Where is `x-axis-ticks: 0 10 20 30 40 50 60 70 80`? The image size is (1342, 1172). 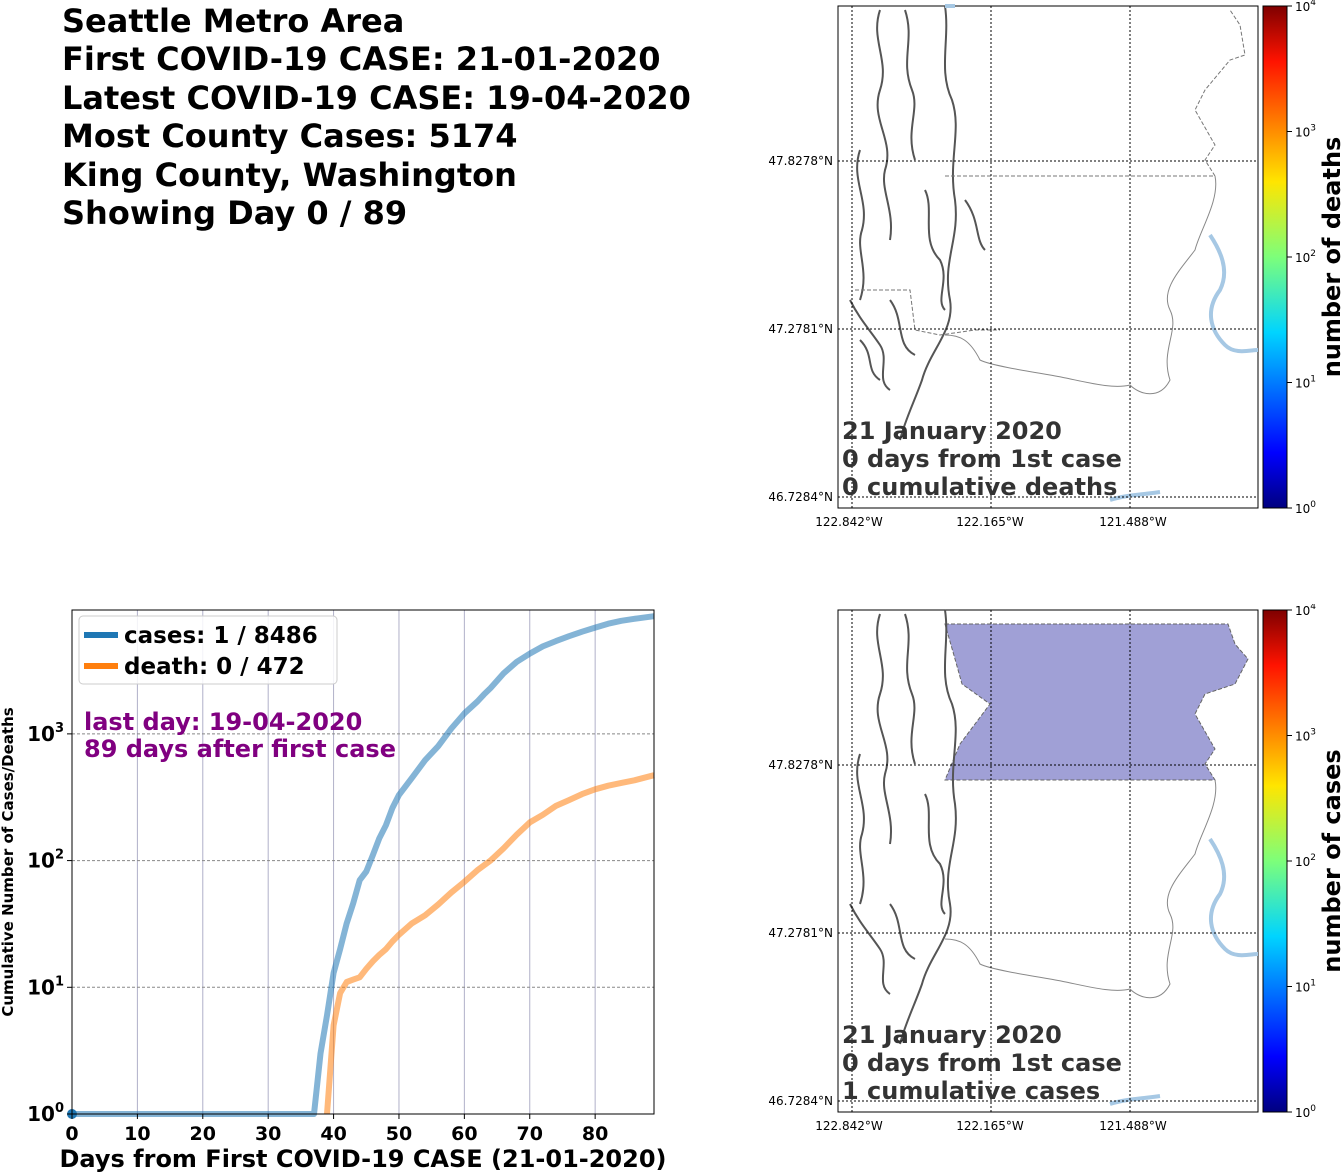
x-axis-ticks: 0 10 20 30 40 50 60 70 80 is located at coordinates (336, 1129).